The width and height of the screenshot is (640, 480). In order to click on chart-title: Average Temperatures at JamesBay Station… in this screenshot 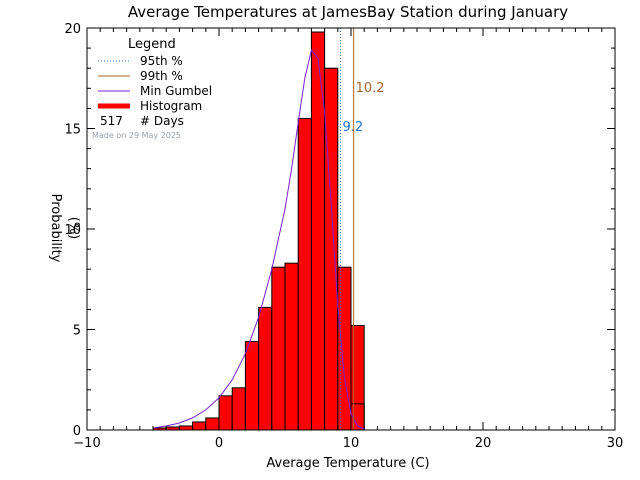, I will do `click(348, 12)`.